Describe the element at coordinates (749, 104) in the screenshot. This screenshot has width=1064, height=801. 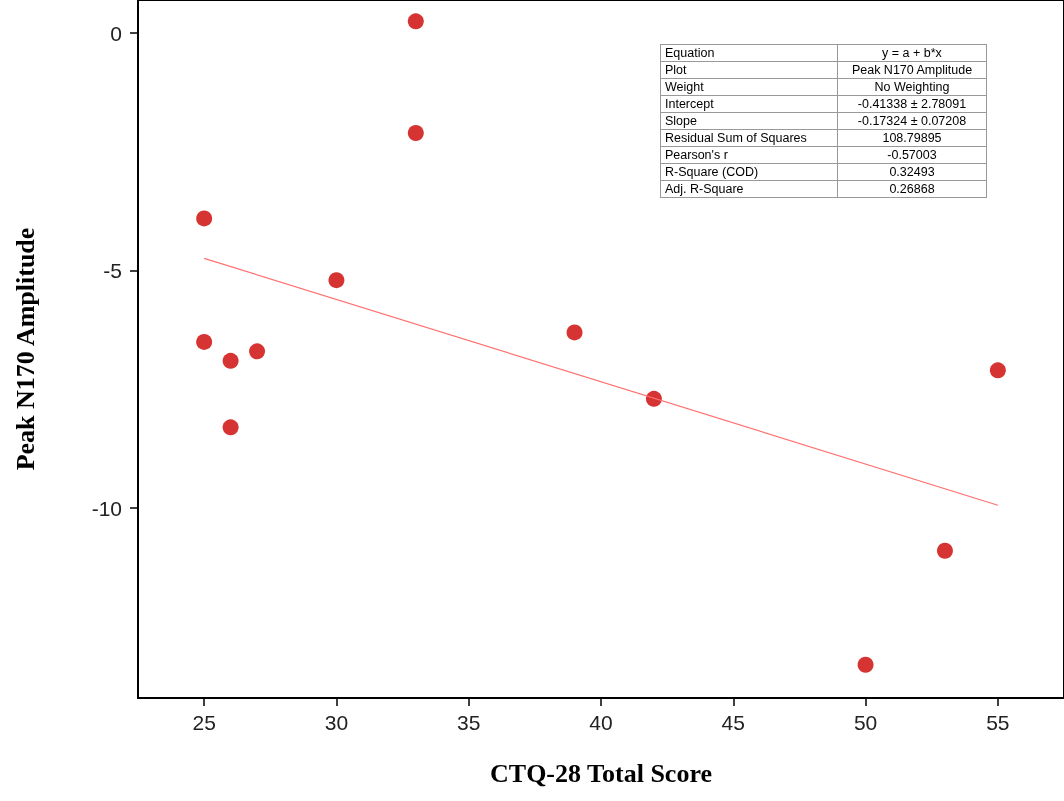
I see `annotation: Intercept` at that location.